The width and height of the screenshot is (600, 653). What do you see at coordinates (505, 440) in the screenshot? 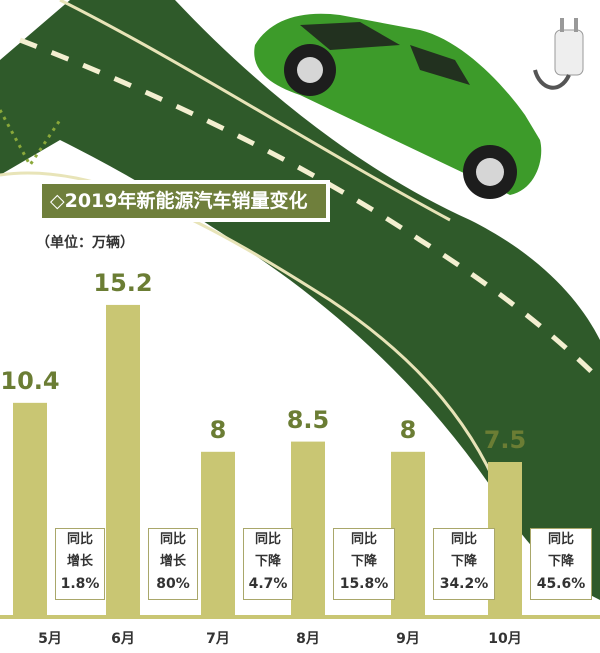
I see `bar-value-label: 7.5` at bounding box center [505, 440].